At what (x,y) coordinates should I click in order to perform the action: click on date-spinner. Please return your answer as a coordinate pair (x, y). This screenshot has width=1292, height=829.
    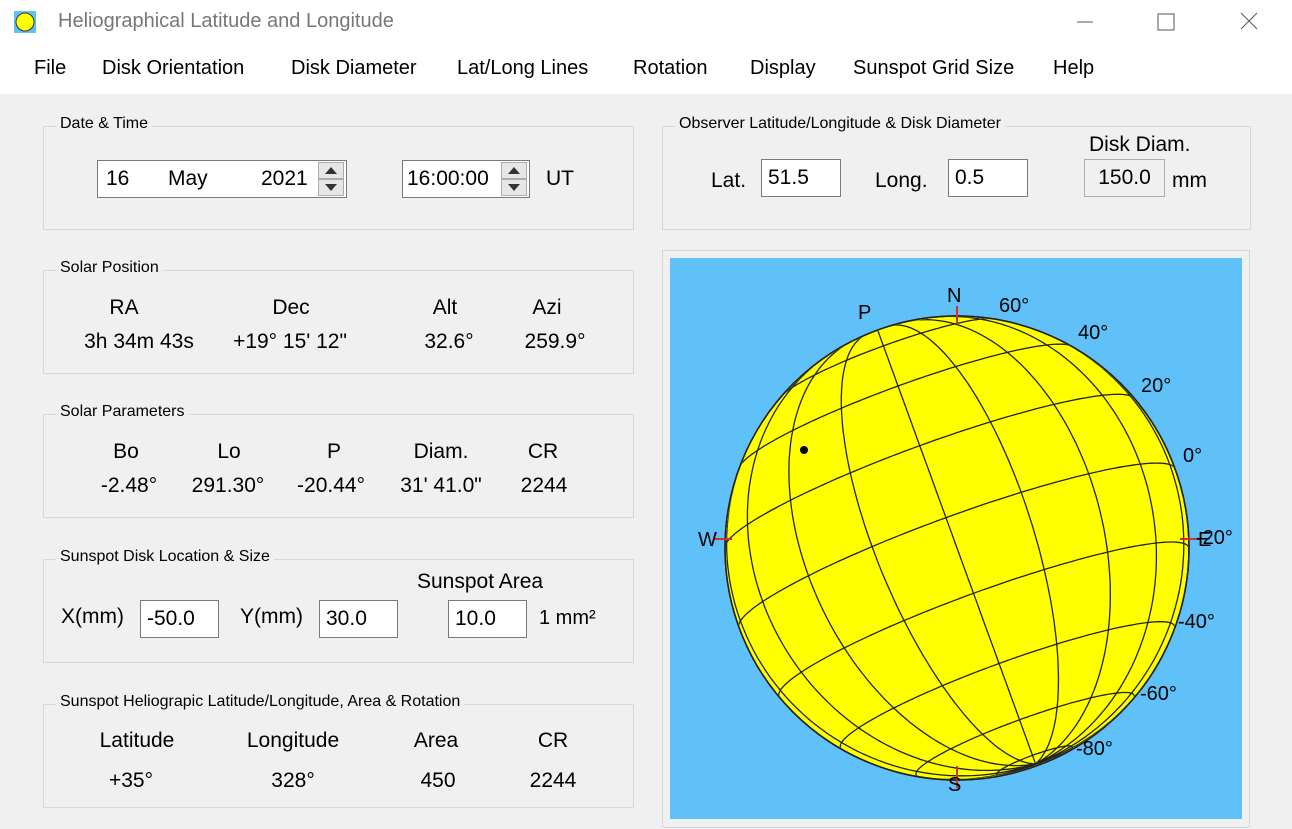
    Looking at the image, I should click on (331, 179).